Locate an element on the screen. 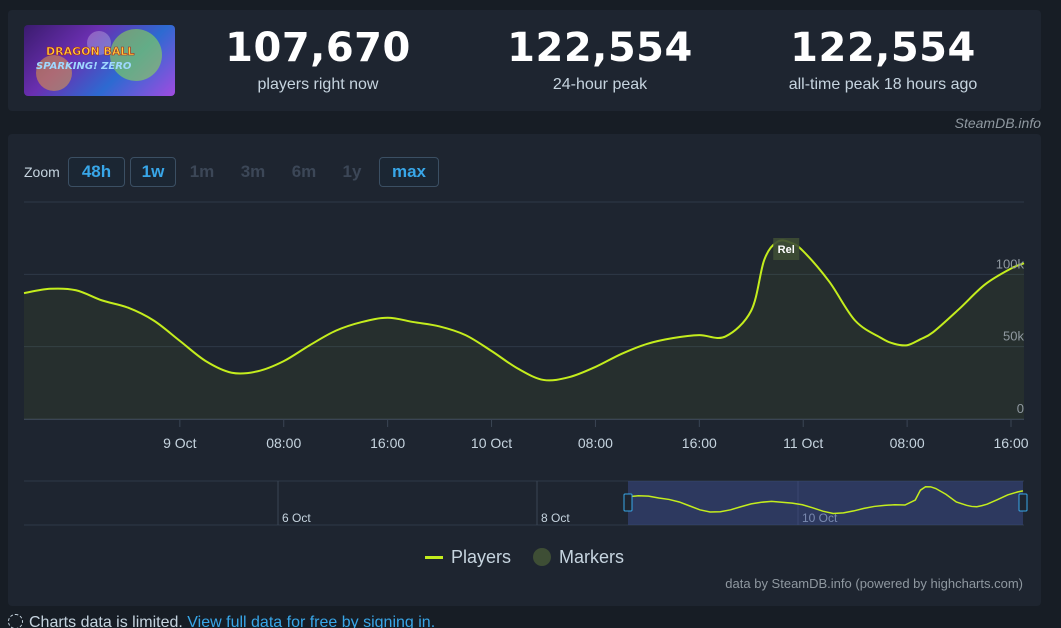 This screenshot has height=628, width=1061. release-marker: Rel is located at coordinates (786, 249).